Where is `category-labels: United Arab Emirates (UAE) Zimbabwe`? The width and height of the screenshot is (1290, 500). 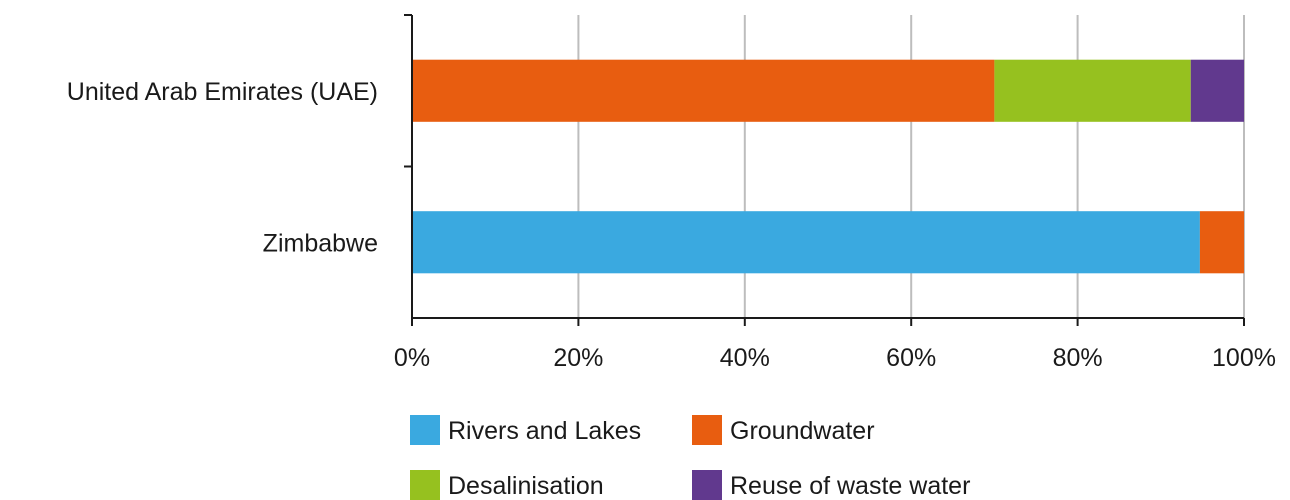
category-labels: United Arab Emirates (UAE) Zimbabwe is located at coordinates (222, 168).